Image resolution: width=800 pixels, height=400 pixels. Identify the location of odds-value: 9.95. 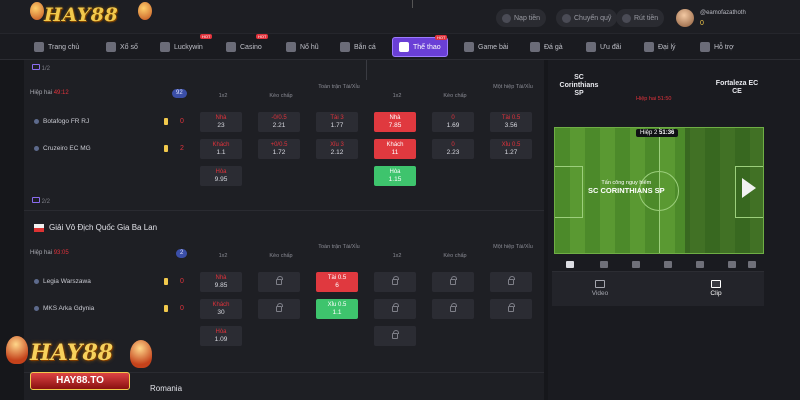
(221, 179).